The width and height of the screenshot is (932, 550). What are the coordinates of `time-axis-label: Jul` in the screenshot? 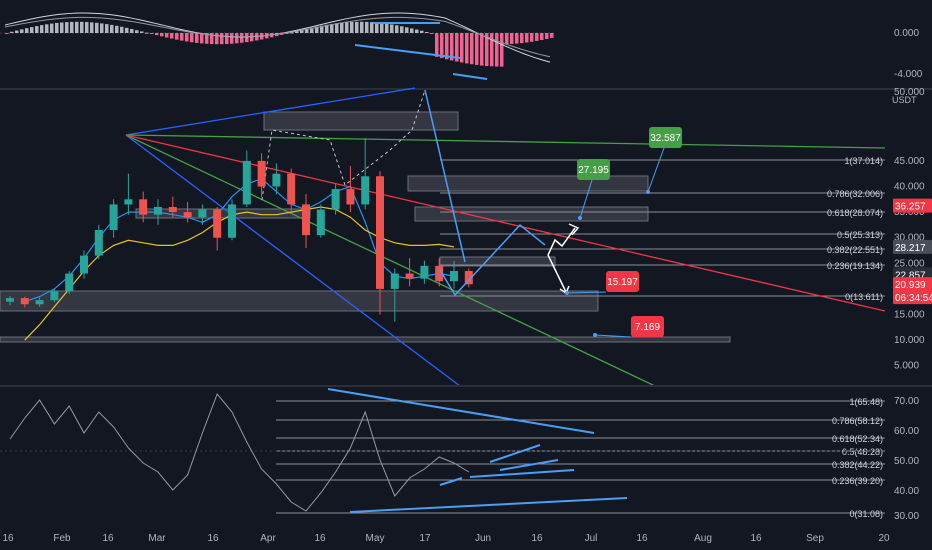 It's located at (591, 538).